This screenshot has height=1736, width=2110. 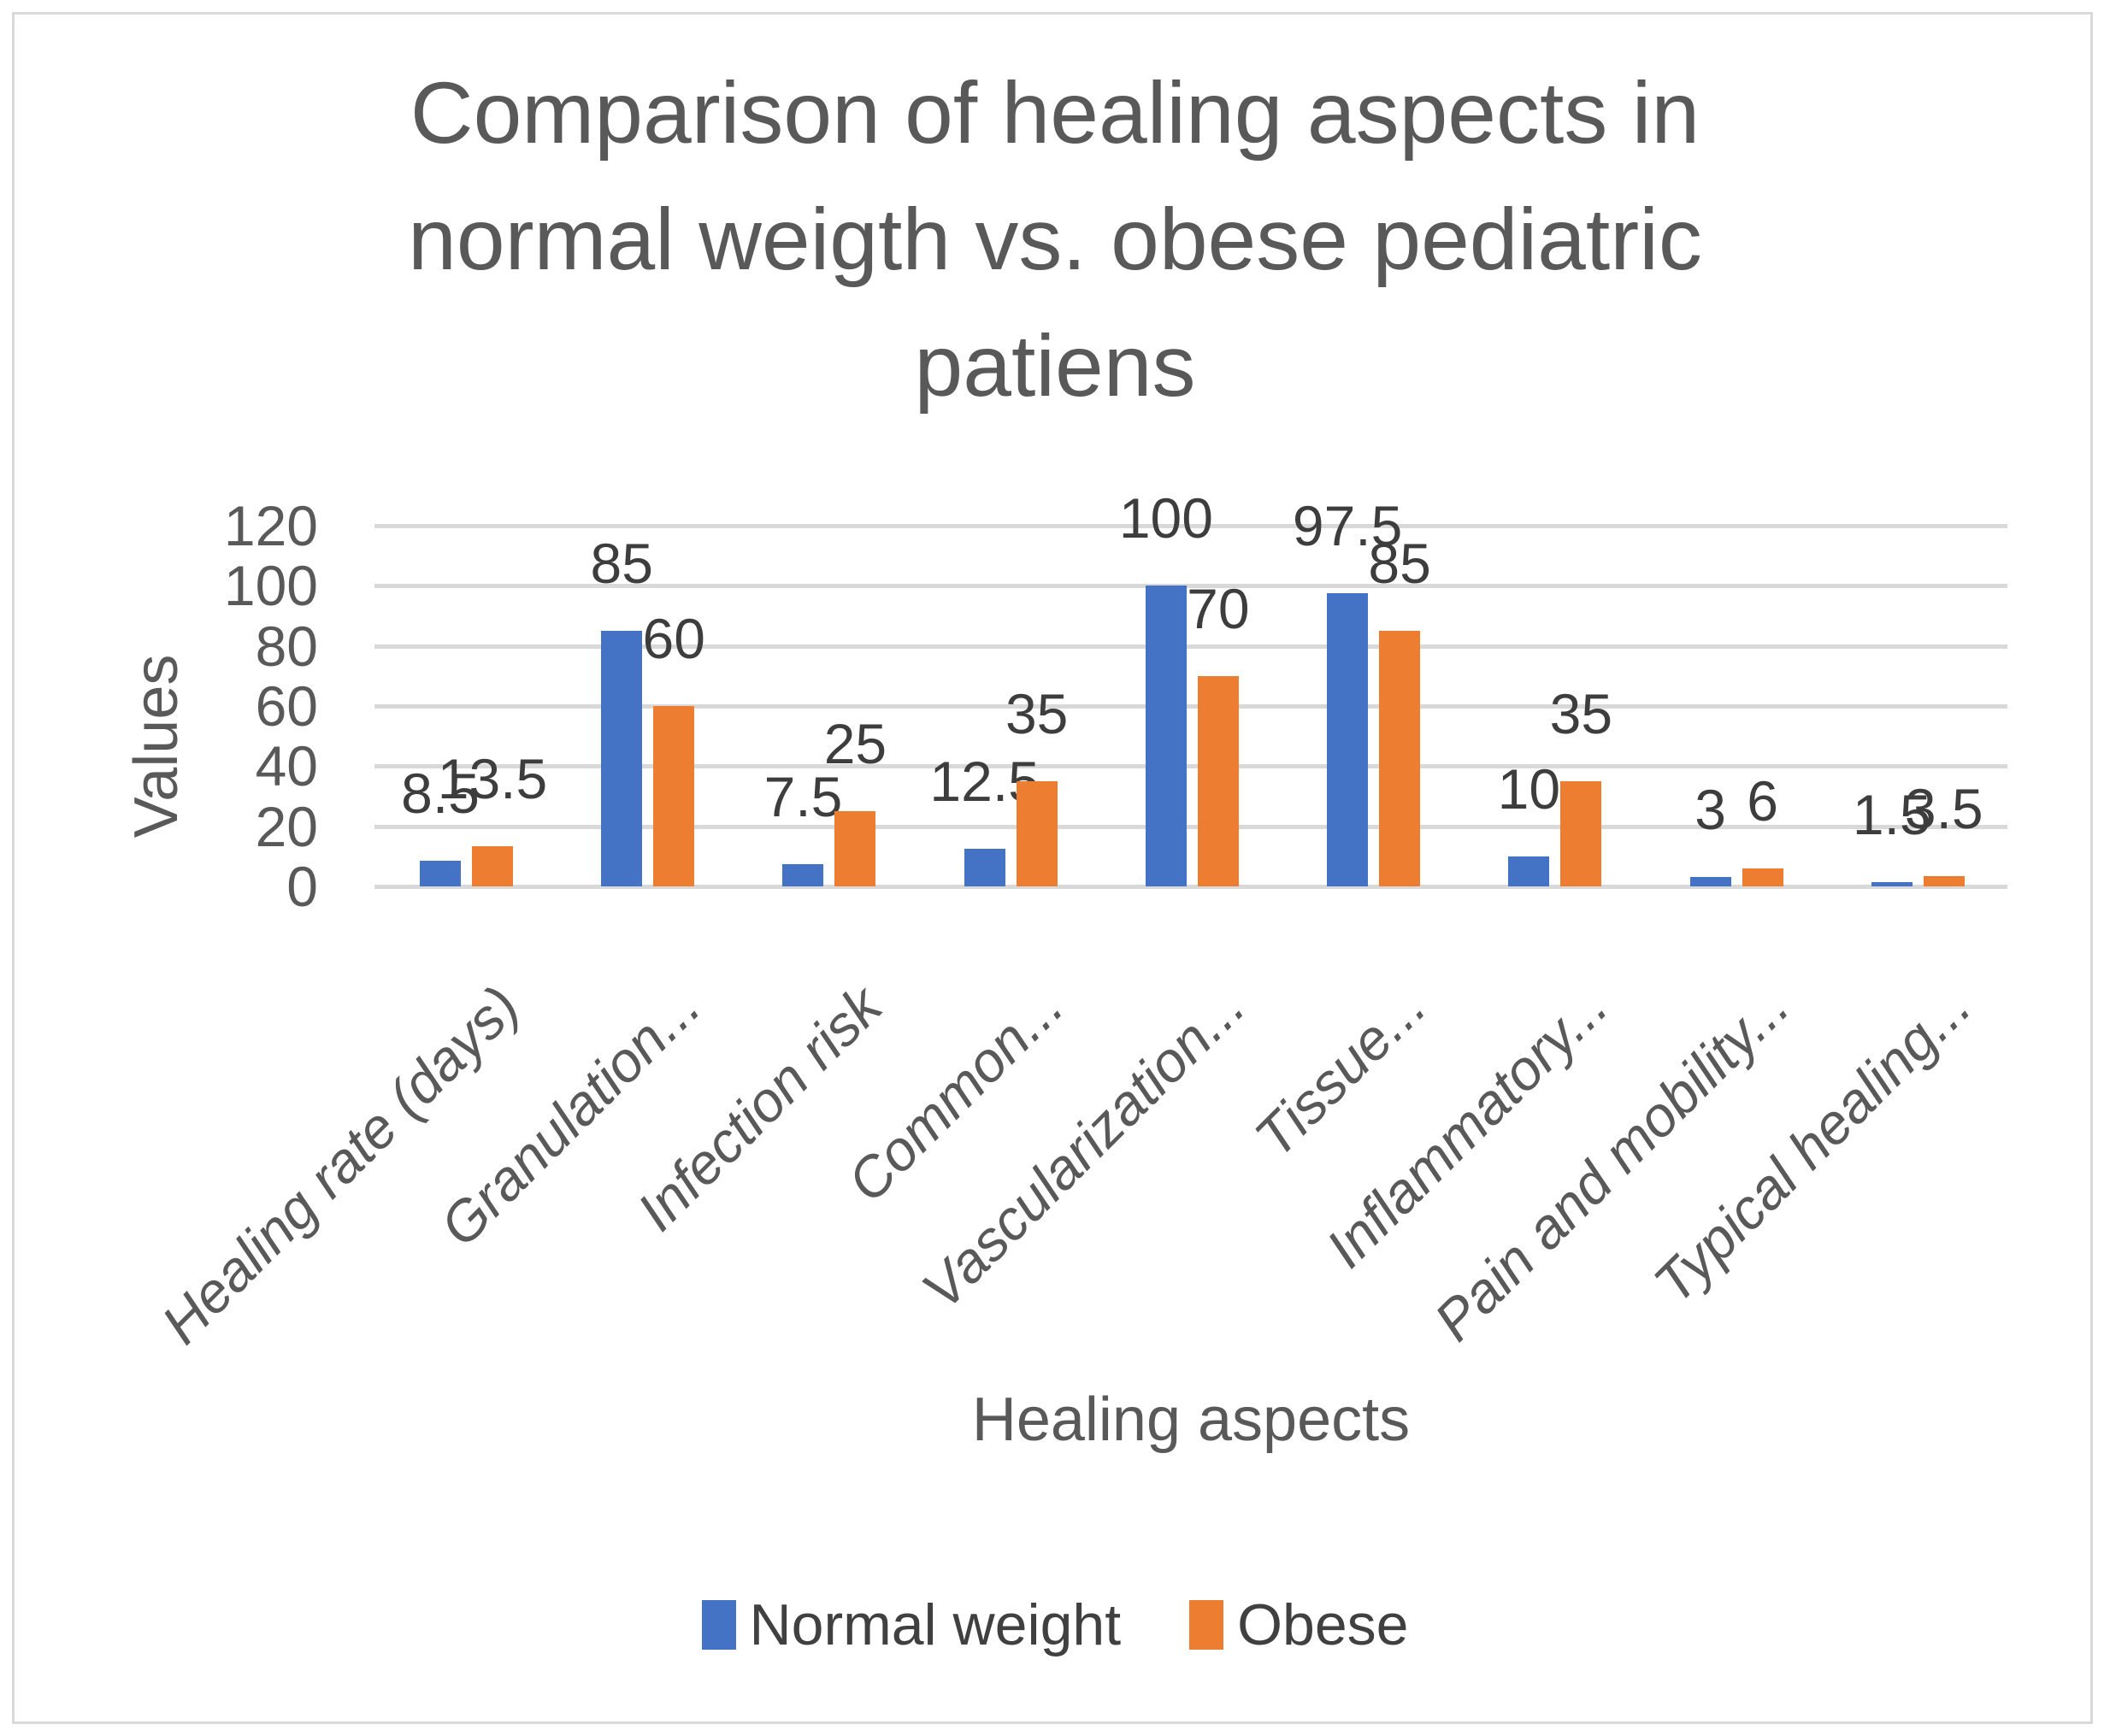 I want to click on data-label-normal-weight-4: 100, so click(x=1166, y=518).